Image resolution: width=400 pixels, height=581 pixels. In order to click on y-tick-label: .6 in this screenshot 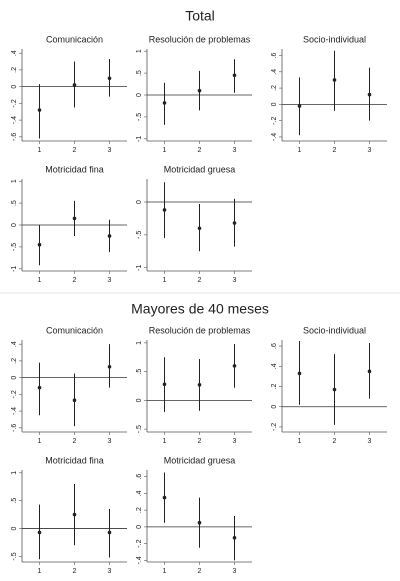, I will do `click(274, 346)`.